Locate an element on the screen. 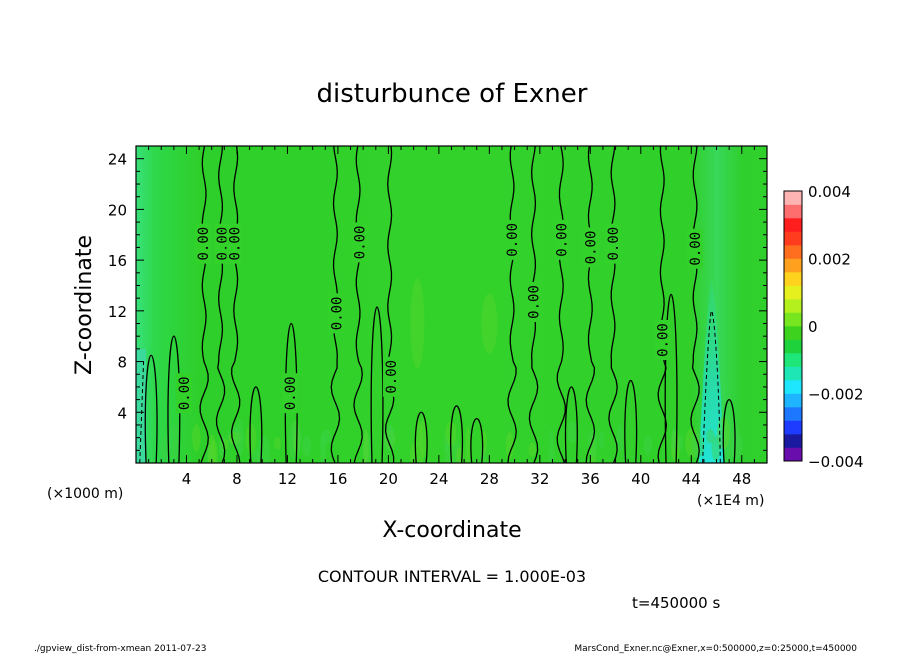 Image resolution: width=904 pixels, height=658 pixels. y-tick-label: 8 is located at coordinates (122, 363).